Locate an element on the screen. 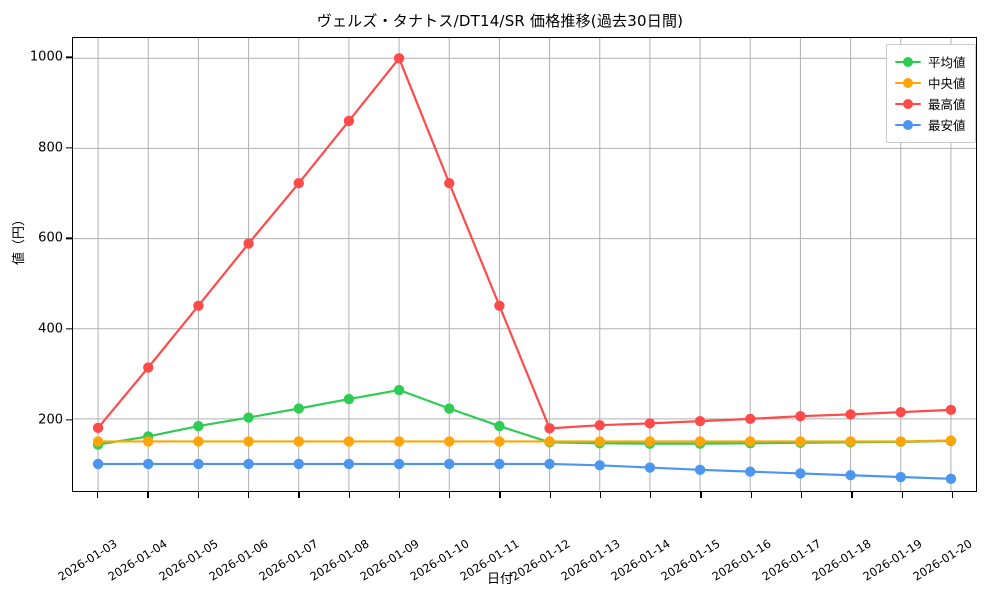  legend-label: 平均値 is located at coordinates (947, 62).